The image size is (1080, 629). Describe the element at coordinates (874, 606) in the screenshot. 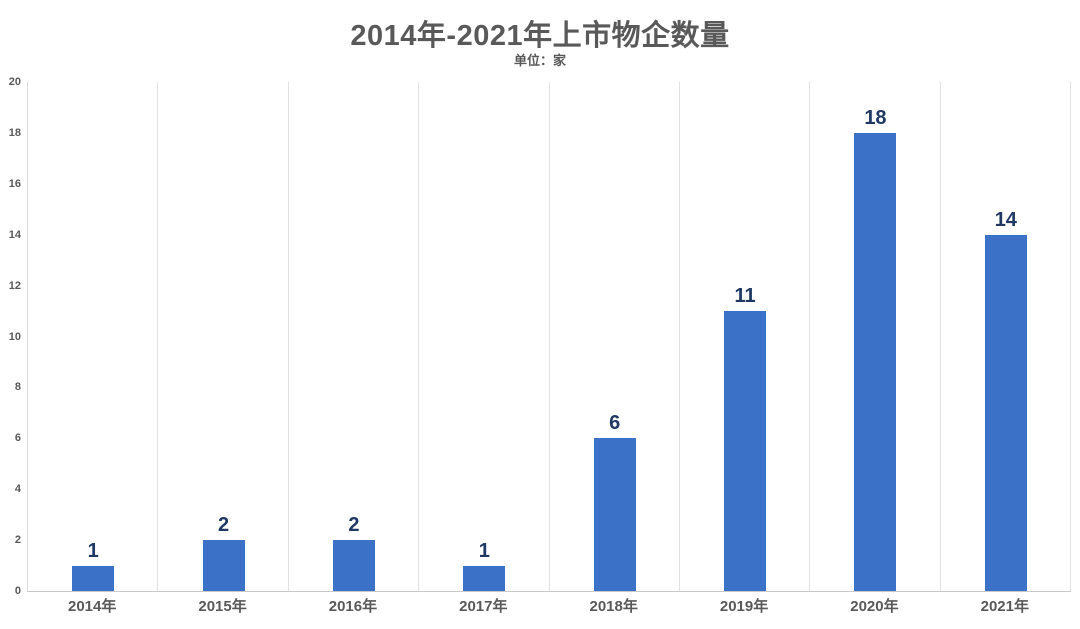

I see `x-tick-label: 2020年` at that location.